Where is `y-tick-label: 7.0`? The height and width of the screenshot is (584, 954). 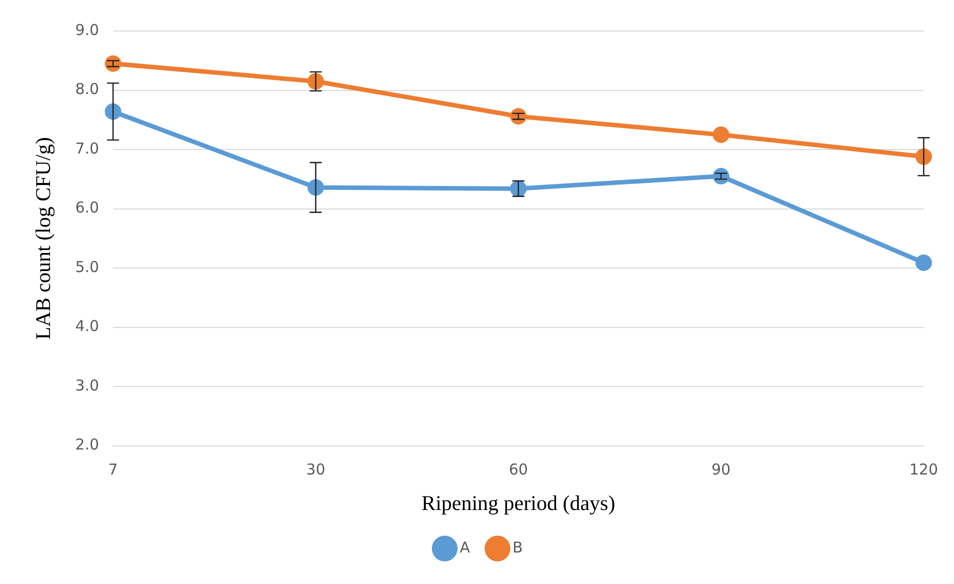 y-tick-label: 7.0 is located at coordinates (87, 148).